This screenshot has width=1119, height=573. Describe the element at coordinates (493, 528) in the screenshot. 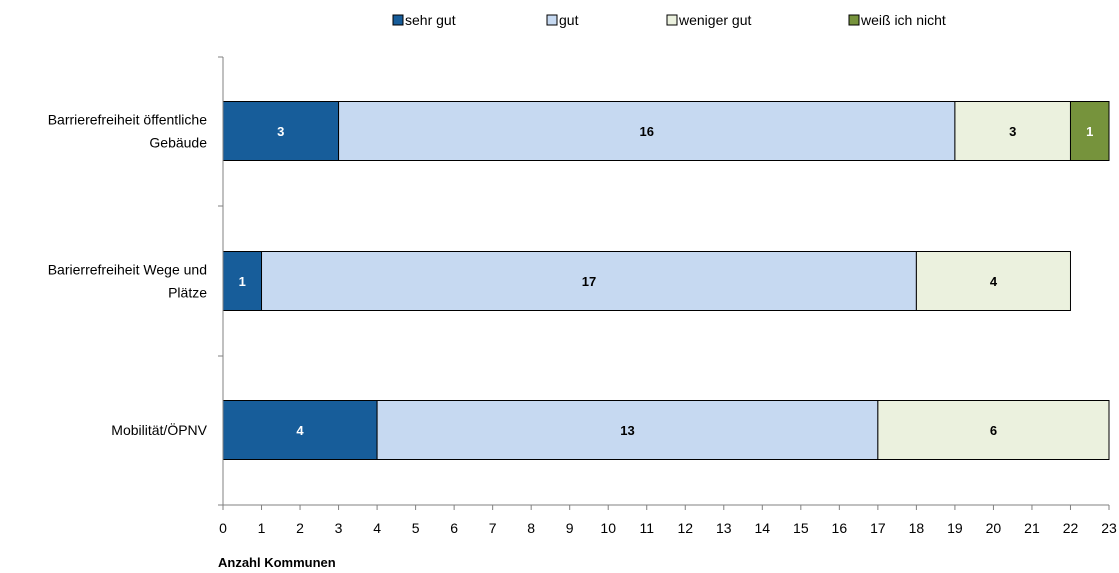

I see `x-tick-label: 7` at that location.